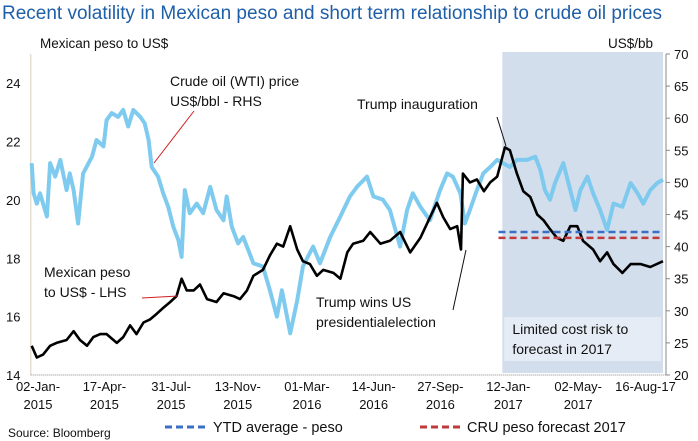 This screenshot has height=441, width=698. What do you see at coordinates (681, 118) in the screenshot?
I see `right-tick-label: 60` at bounding box center [681, 118].